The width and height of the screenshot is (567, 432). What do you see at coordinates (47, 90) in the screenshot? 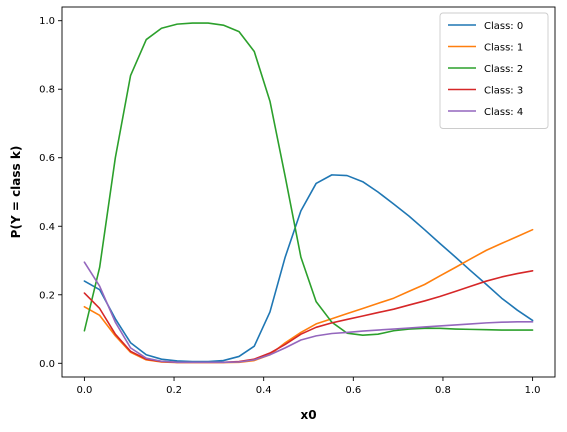
I see `y-tick-label: 0.8` at bounding box center [47, 90].